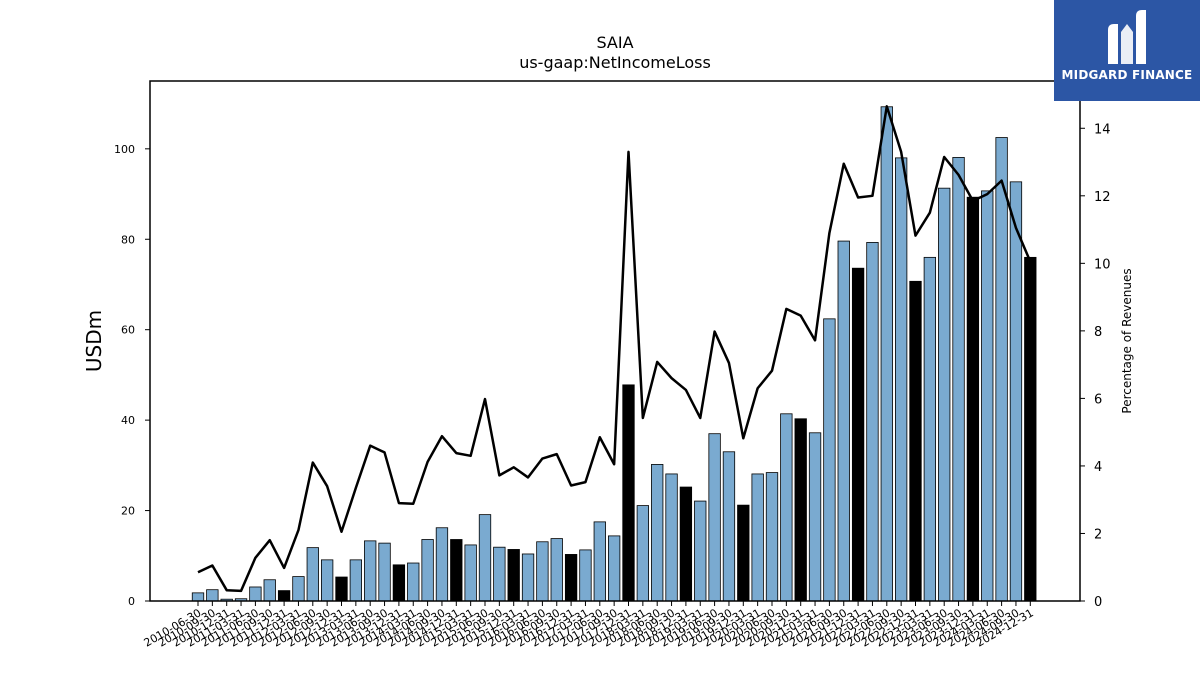  Describe the element at coordinates (132, 375) in the screenshot. I see `y-axis-left: 0 20 40 60 80 100` at that location.